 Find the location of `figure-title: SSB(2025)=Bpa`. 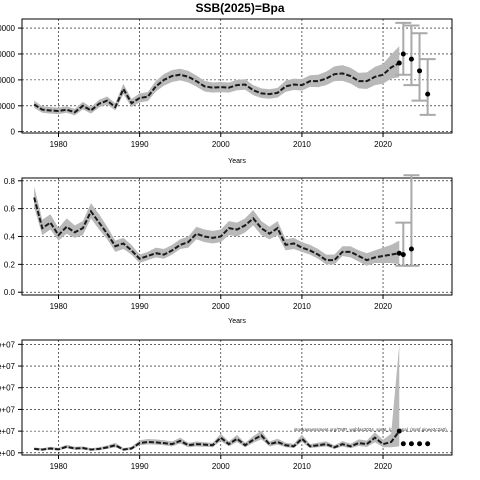

figure-title: SSB(2025)=Bpa is located at coordinates (239, 8).